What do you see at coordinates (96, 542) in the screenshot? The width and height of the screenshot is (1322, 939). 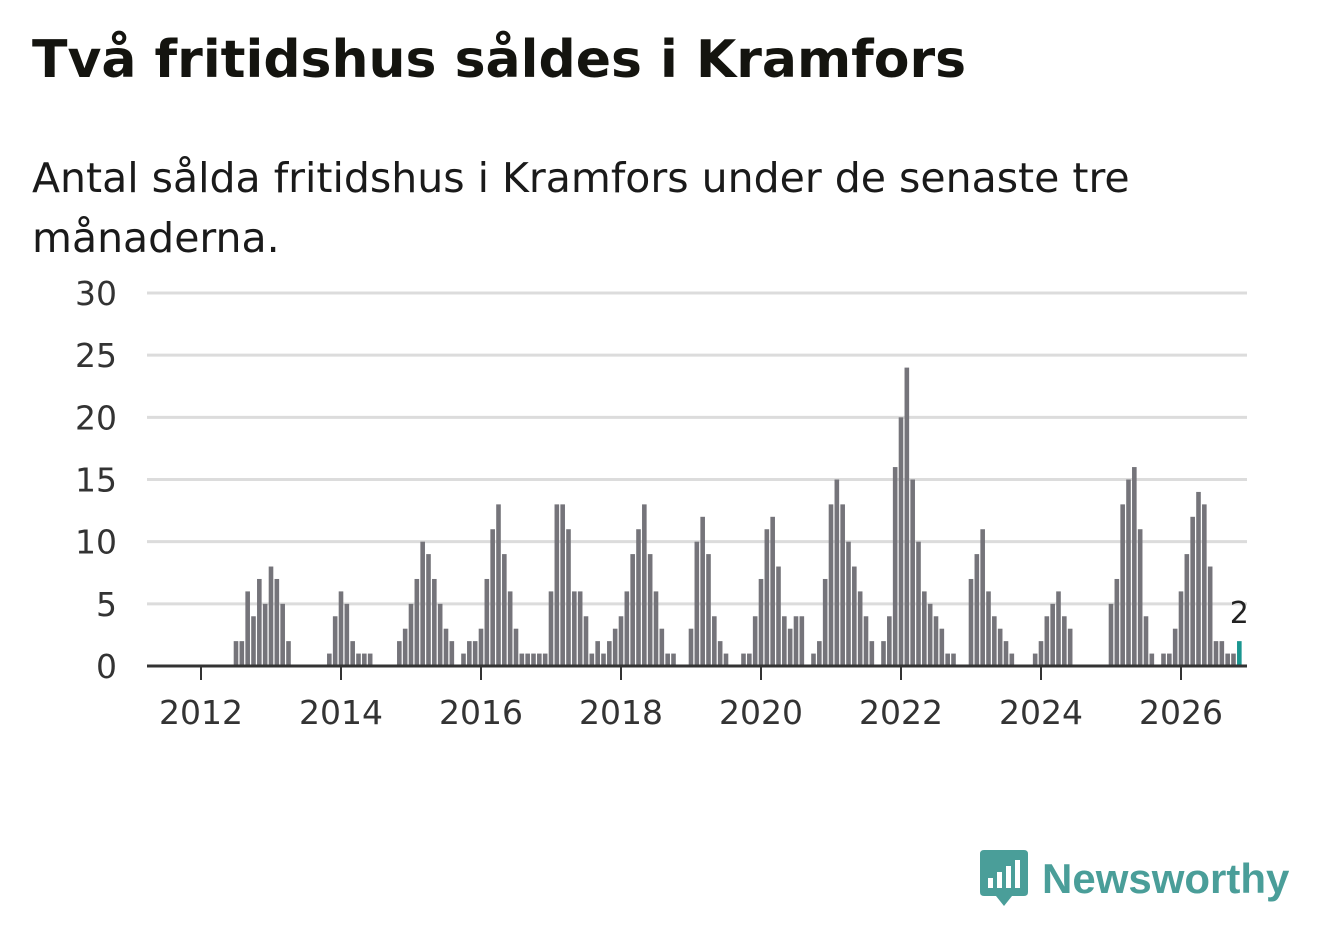 I see `y-tick-label: 10` at bounding box center [96, 542].